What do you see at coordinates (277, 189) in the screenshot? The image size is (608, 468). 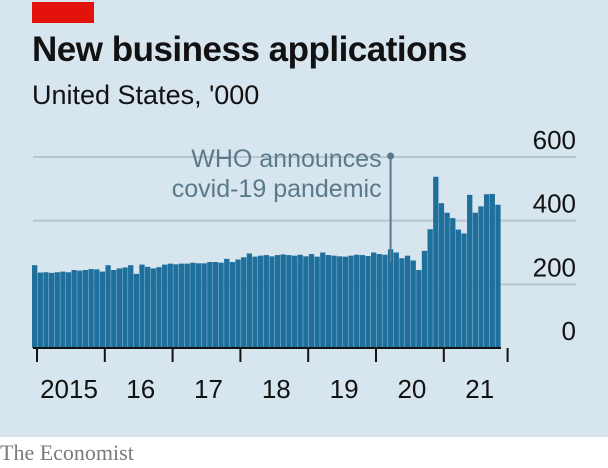 I see `annotation-label: covid-19 pandemic` at bounding box center [277, 189].